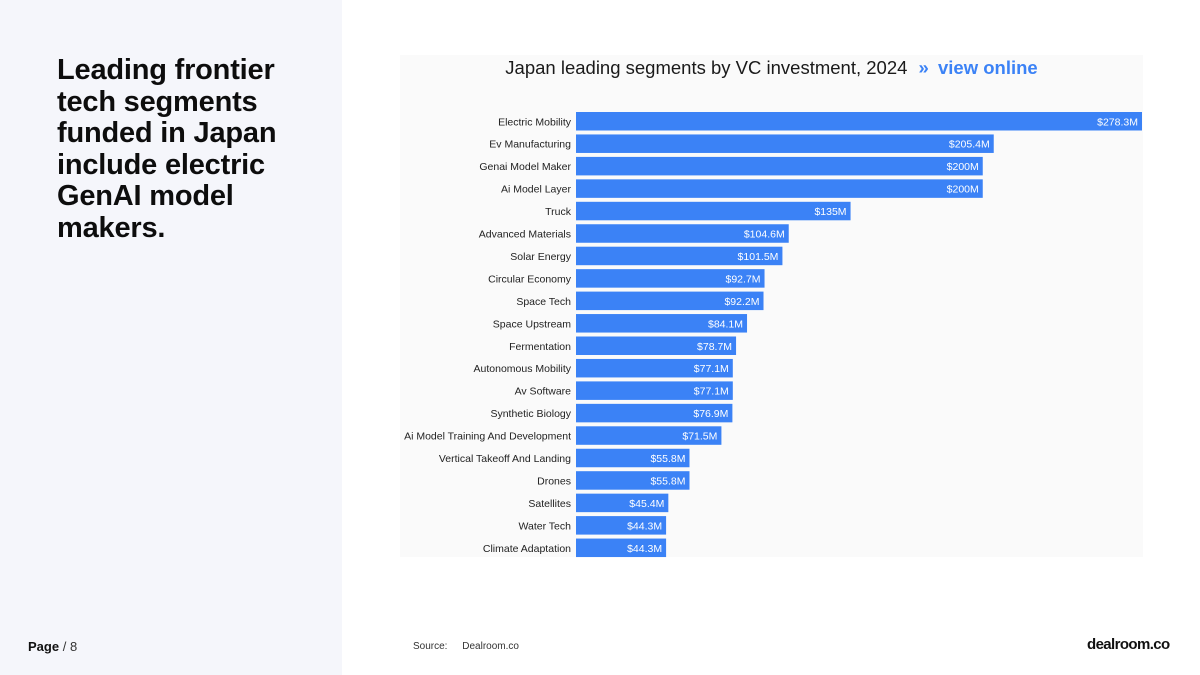 Image resolution: width=1200 pixels, height=675 pixels. What do you see at coordinates (710, 414) in the screenshot?
I see `value-label: $76.9M` at bounding box center [710, 414].